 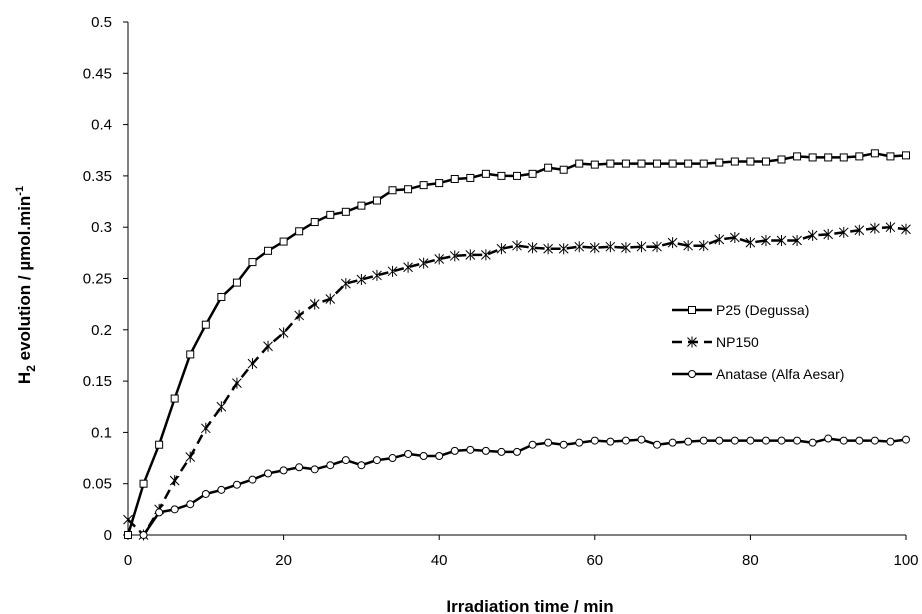 I want to click on x-tick-label: 20, so click(x=283, y=560).